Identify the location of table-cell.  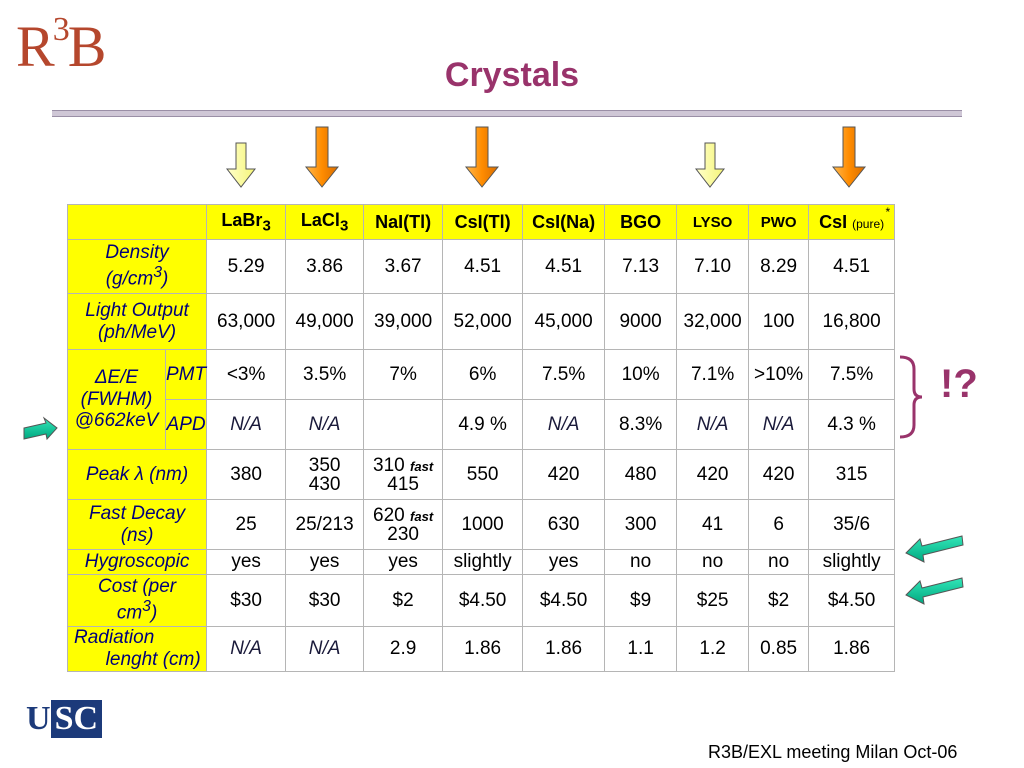
(403, 424).